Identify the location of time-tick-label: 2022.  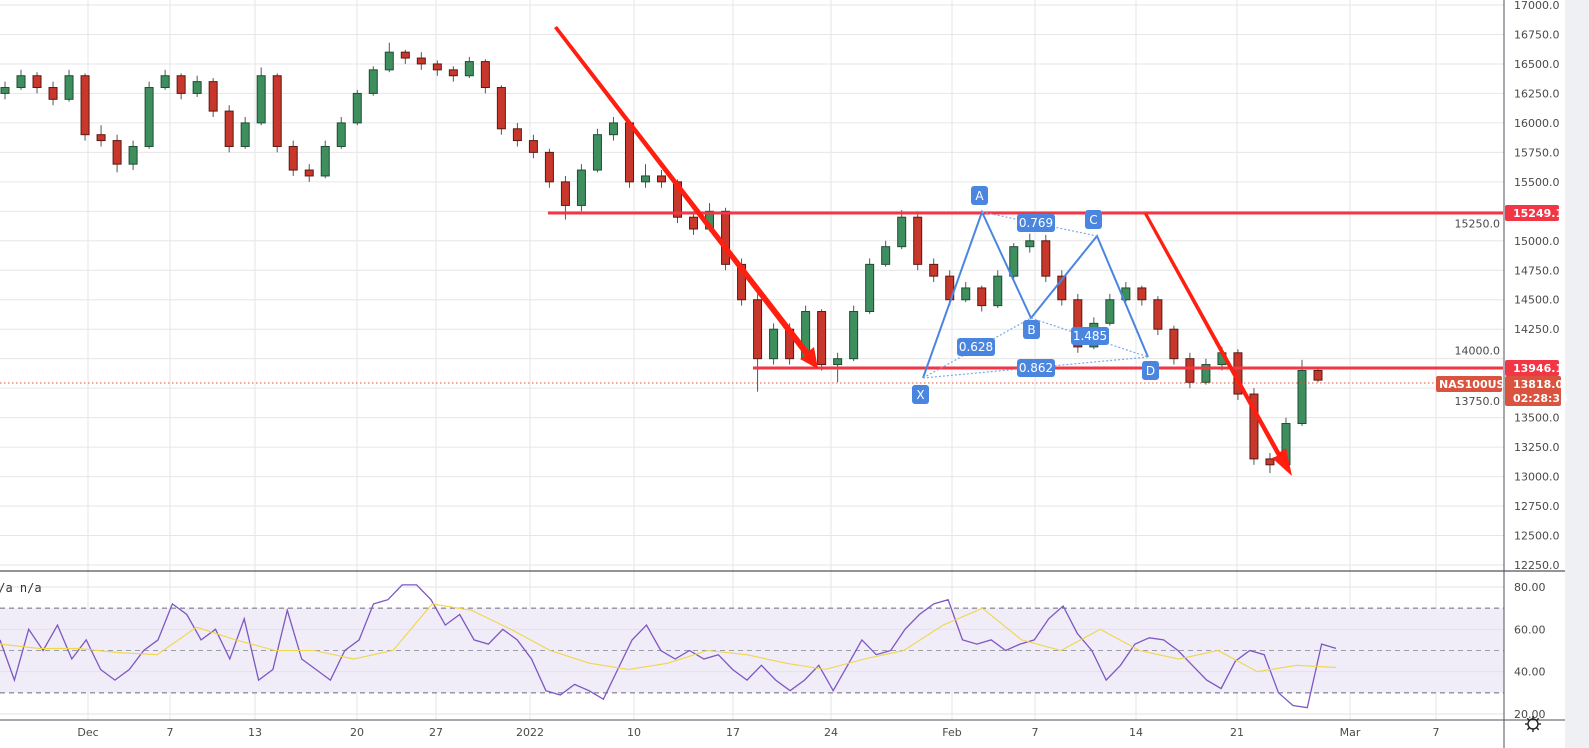
(530, 732).